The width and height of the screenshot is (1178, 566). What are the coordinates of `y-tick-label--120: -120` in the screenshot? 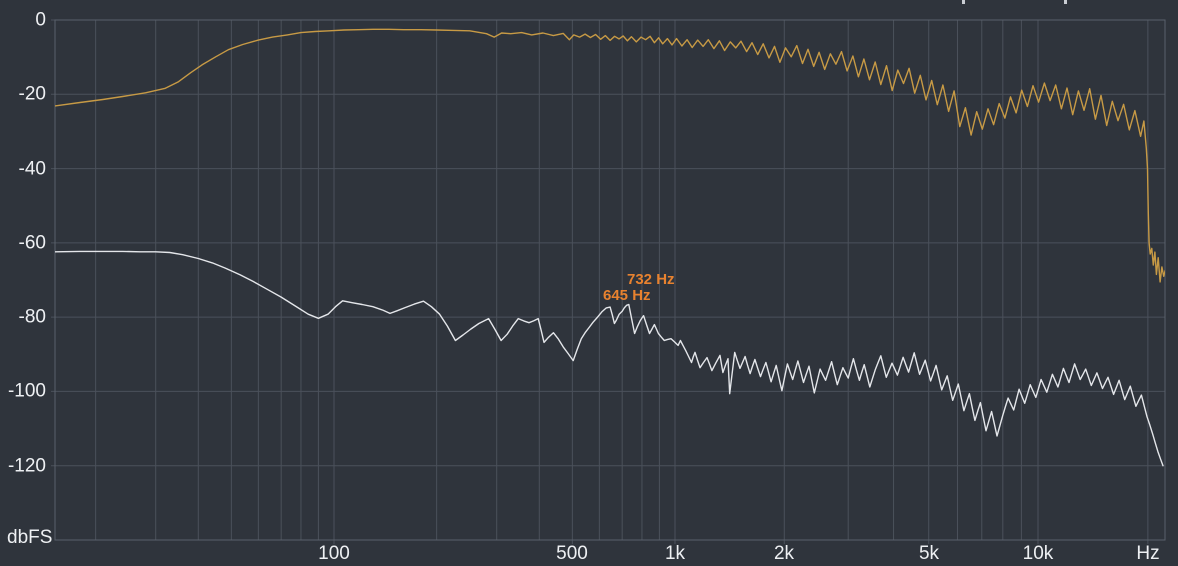 It's located at (26, 466).